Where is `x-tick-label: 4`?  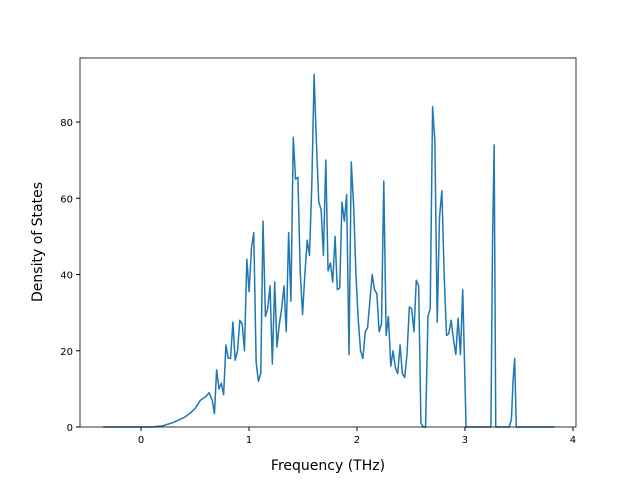 x-tick-label: 4 is located at coordinates (573, 440).